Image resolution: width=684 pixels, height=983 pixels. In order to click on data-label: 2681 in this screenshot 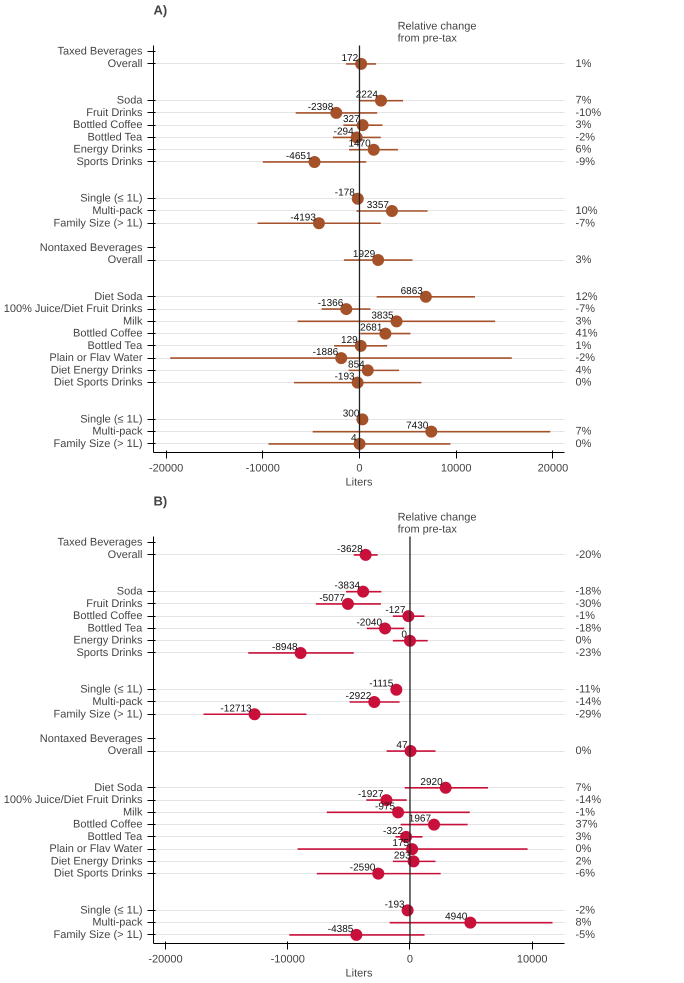, I will do `click(371, 328)`.